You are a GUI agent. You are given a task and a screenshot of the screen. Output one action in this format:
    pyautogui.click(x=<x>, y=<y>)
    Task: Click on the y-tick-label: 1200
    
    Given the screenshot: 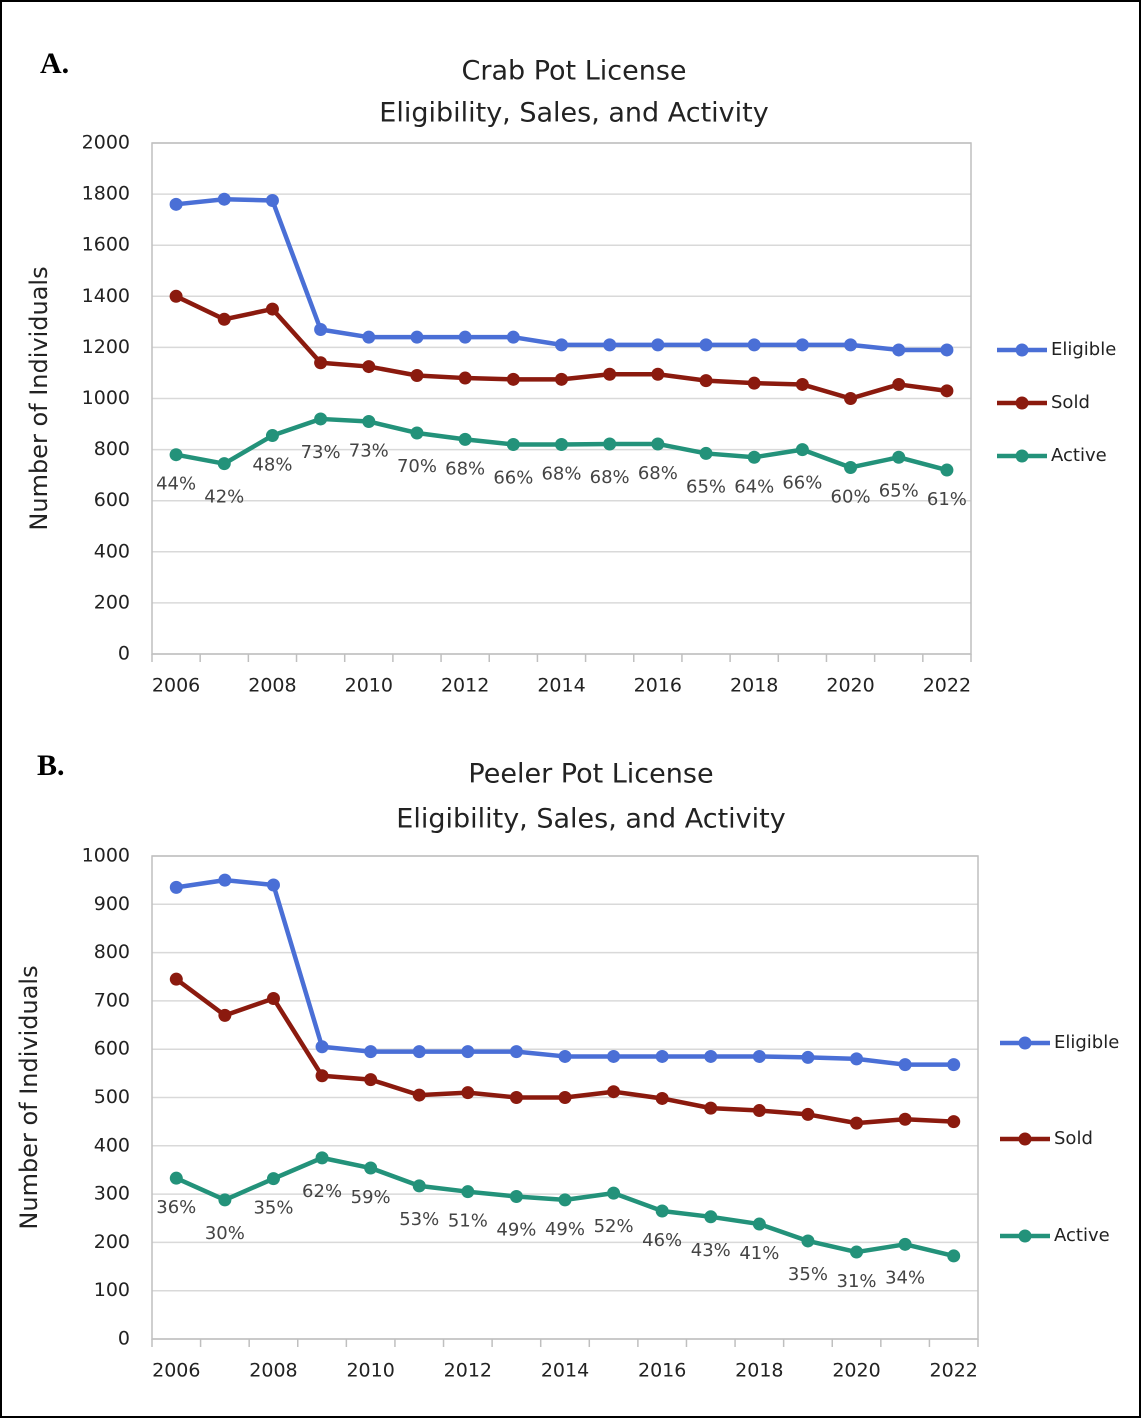 What is the action you would take?
    pyautogui.click(x=106, y=347)
    